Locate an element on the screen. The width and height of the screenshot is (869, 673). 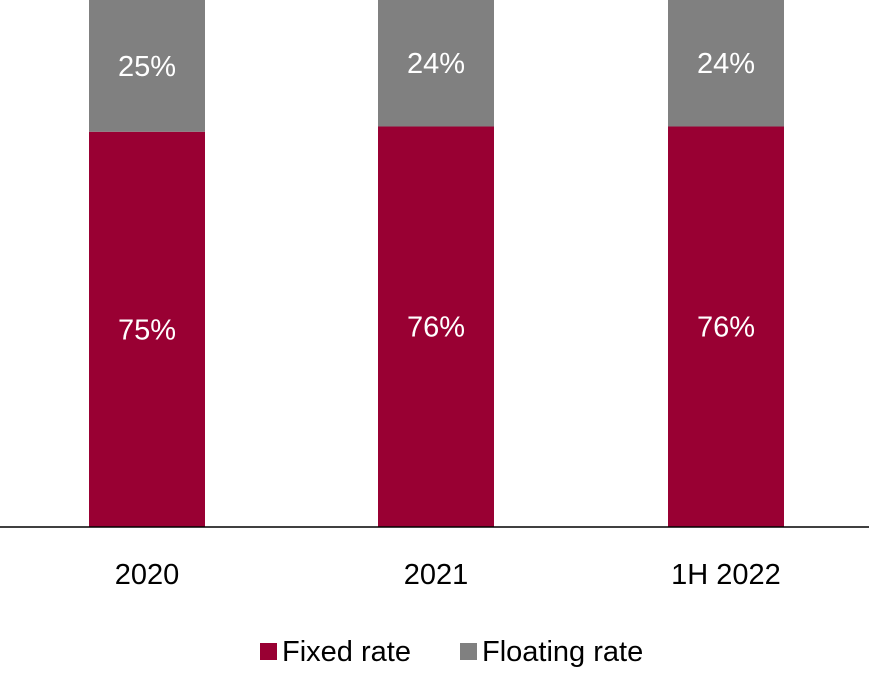
data-label-floating-rate-1h-2022: 24% is located at coordinates (726, 64).